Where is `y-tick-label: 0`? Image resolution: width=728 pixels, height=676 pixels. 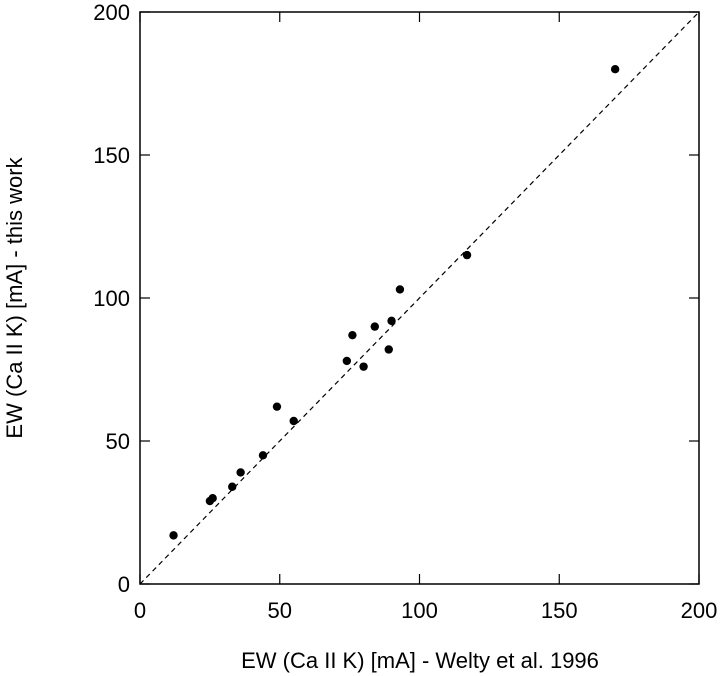
y-tick-label: 0 is located at coordinates (124, 584).